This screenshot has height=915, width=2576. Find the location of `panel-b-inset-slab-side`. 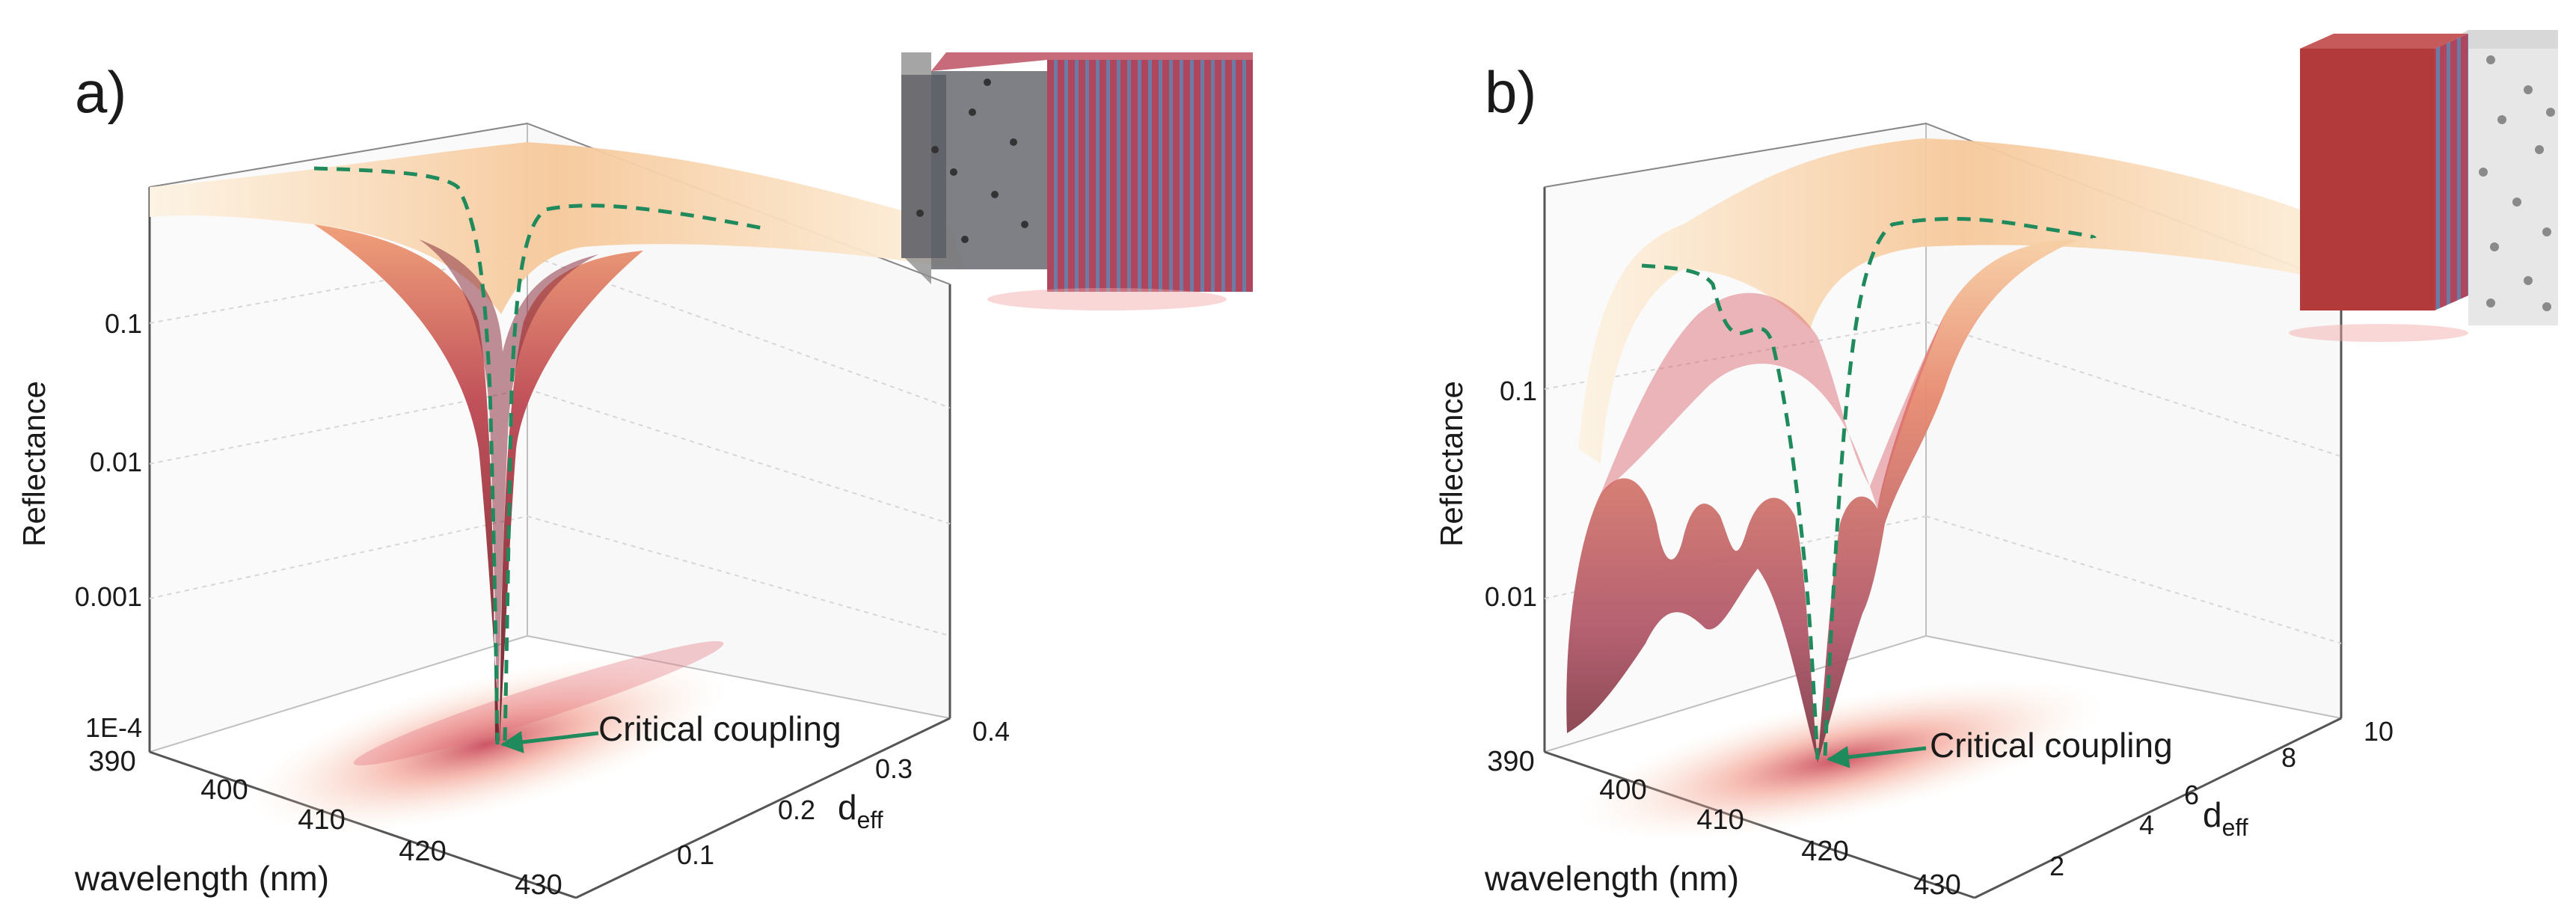

panel-b-inset-slab-side is located at coordinates (2451, 172).